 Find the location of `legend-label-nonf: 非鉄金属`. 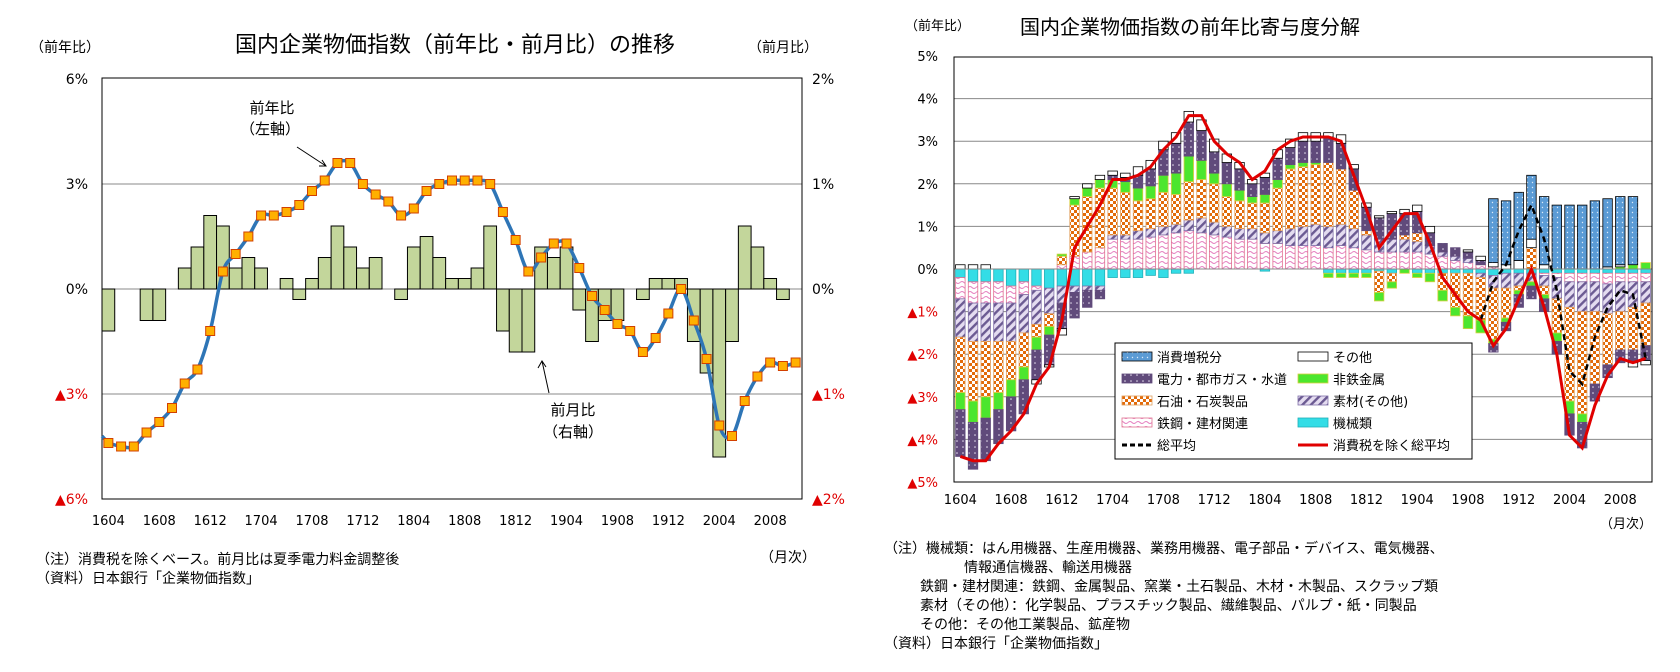

legend-label-nonf: 非鉄金属 is located at coordinates (1359, 380).